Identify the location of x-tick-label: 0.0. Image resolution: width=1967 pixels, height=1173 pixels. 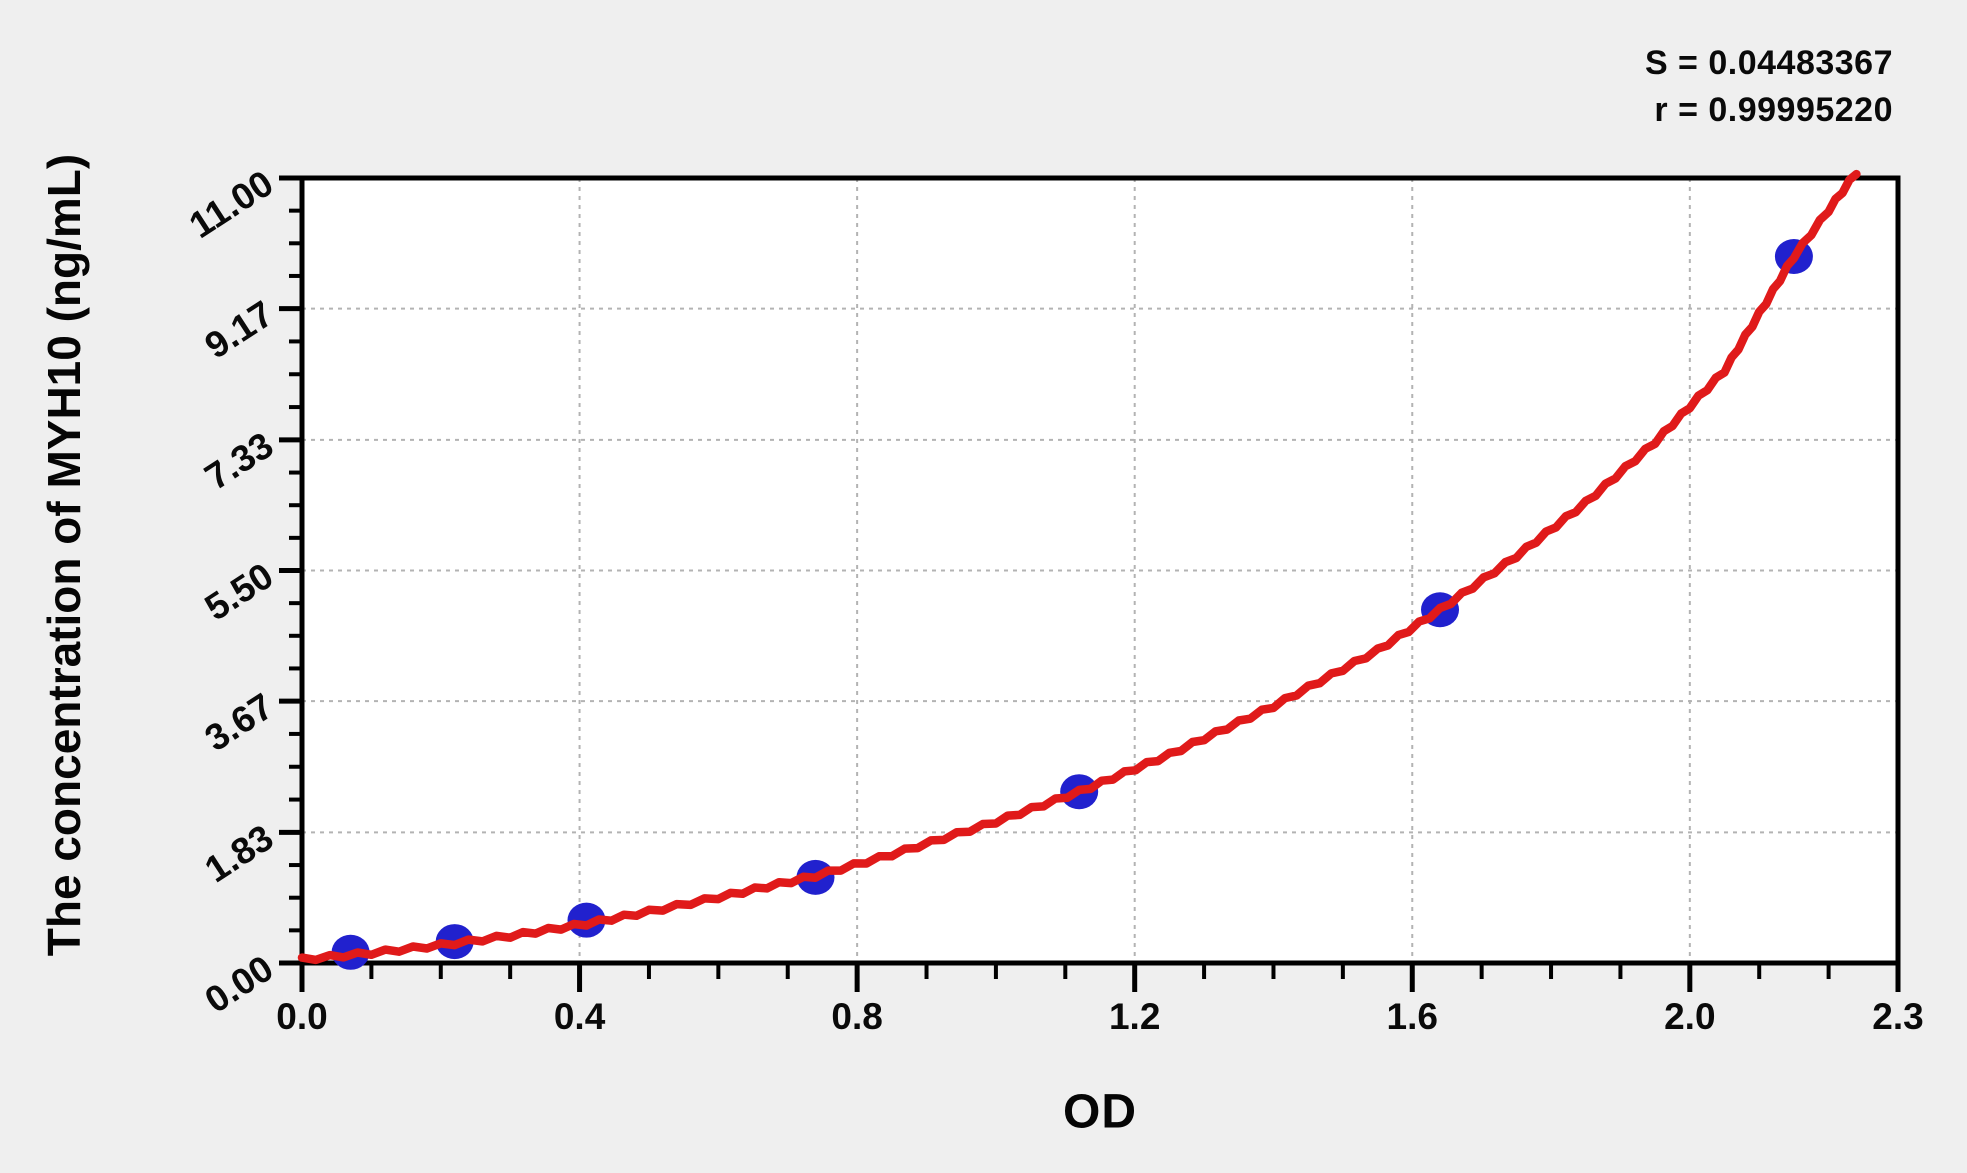
(301, 1016).